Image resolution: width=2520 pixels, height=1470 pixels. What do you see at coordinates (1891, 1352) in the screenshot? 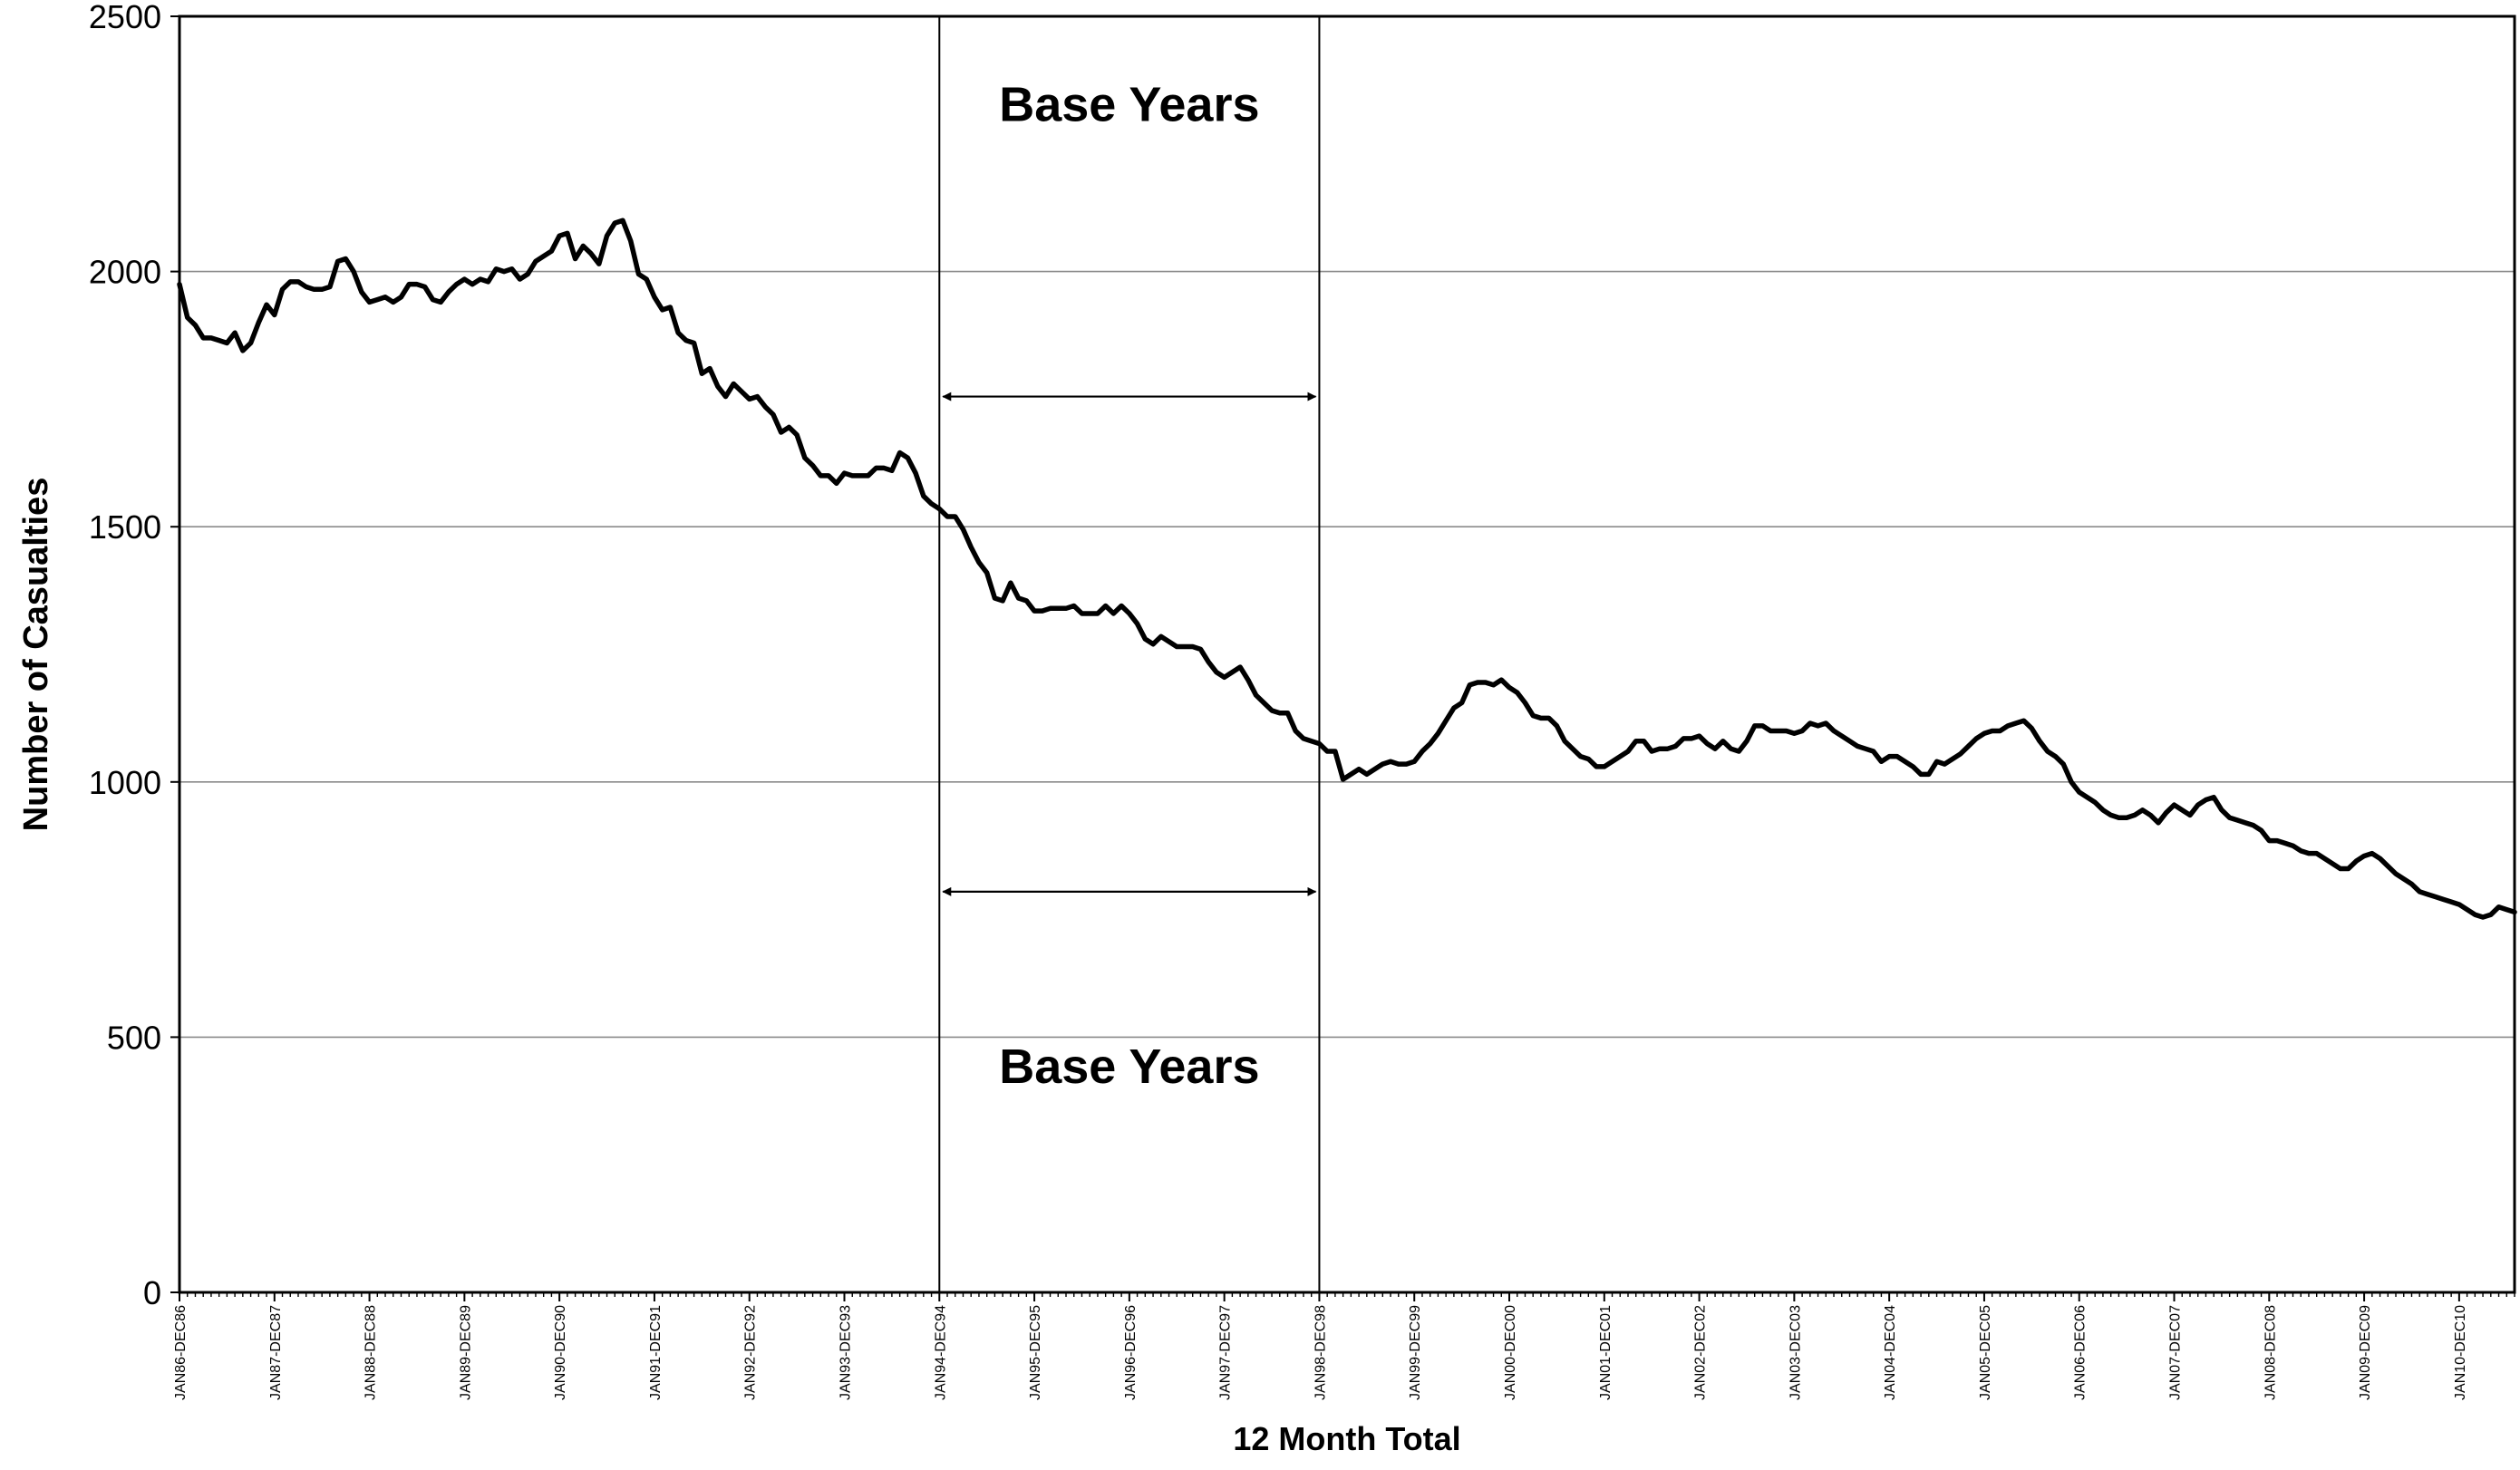
I see `x-tick-label: JAN04-DEC04` at bounding box center [1891, 1352].